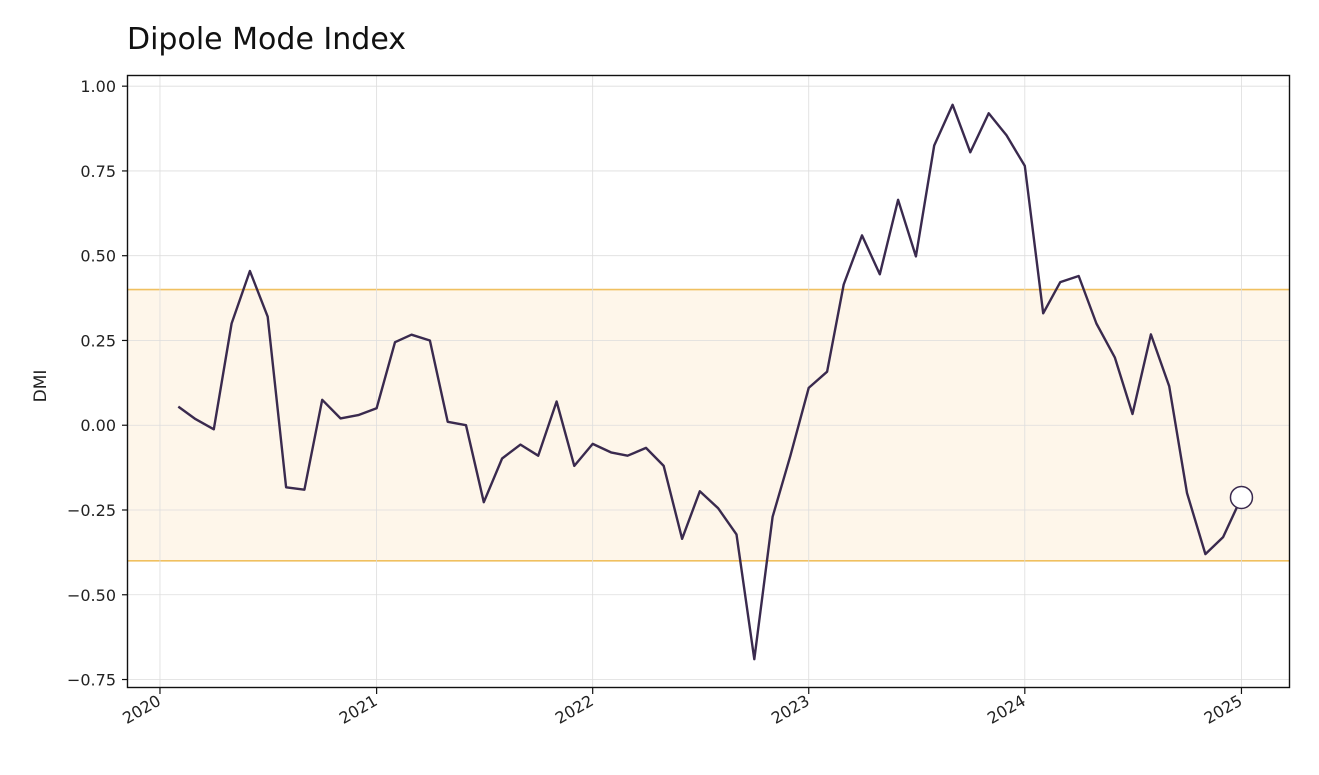  What do you see at coordinates (97, 383) in the screenshot?
I see `y-axis-ticks: 1.00 0.75 0.50 0.25 0.00 −0.25 −0.50 −0.75` at bounding box center [97, 383].